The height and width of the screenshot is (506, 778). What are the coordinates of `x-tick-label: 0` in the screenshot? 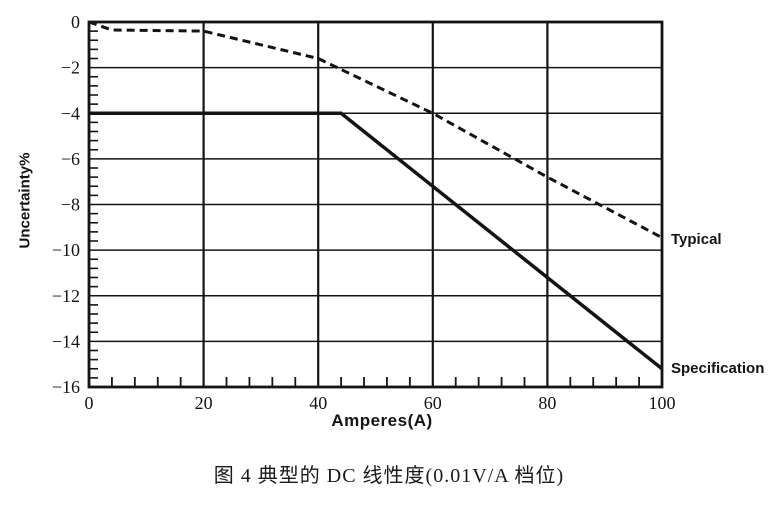 It's located at (89, 403).